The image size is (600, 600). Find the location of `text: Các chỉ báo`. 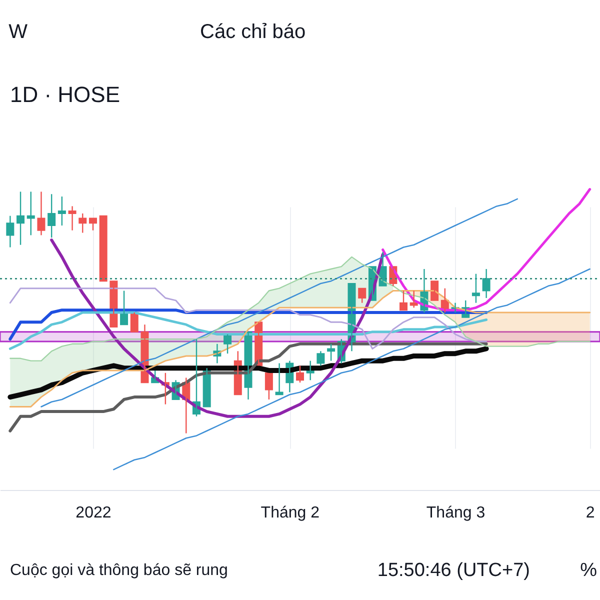

text: Các chỉ báo is located at coordinates (253, 32).